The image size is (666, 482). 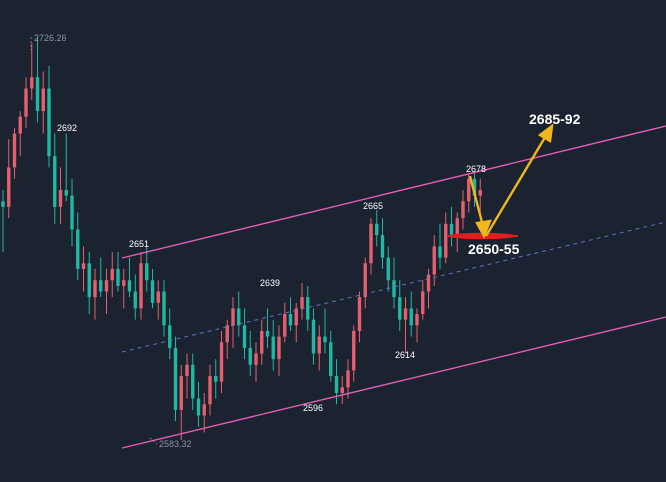 I want to click on target-annotation: 2685-92, so click(x=555, y=119).